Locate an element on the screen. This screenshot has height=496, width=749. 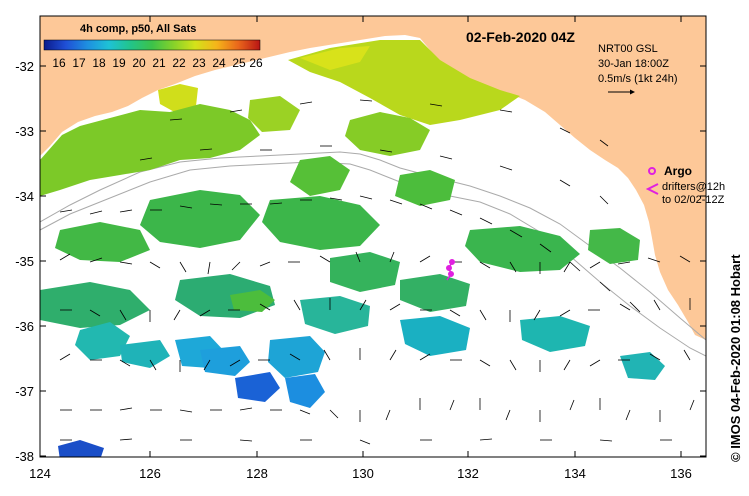
x-tick-label: 126 is located at coordinates (150, 473).